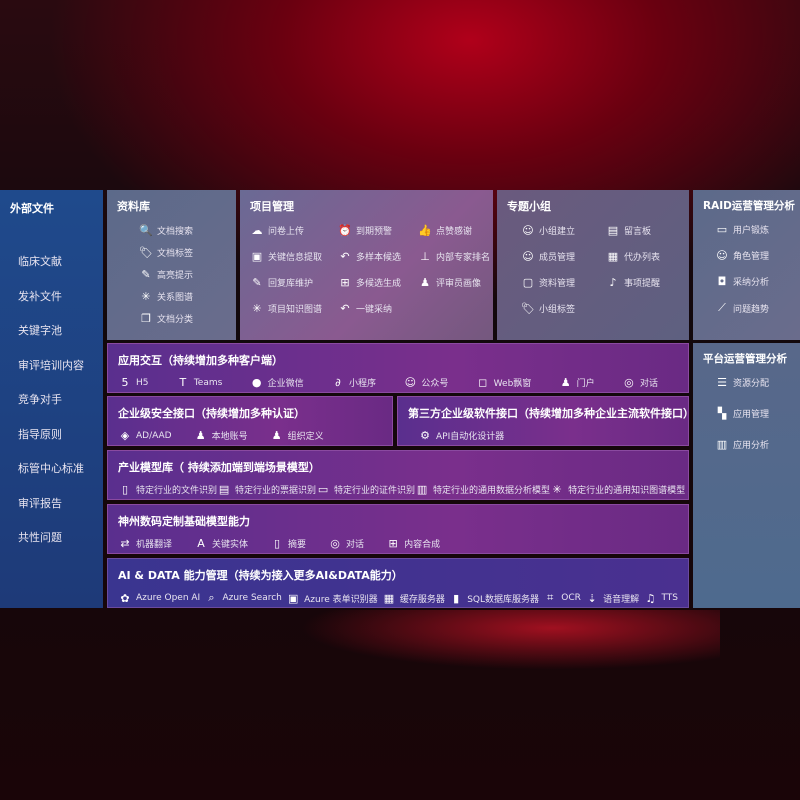  Describe the element at coordinates (646, 282) in the screenshot. I see `list-item: ♪ 事项提醒` at that location.